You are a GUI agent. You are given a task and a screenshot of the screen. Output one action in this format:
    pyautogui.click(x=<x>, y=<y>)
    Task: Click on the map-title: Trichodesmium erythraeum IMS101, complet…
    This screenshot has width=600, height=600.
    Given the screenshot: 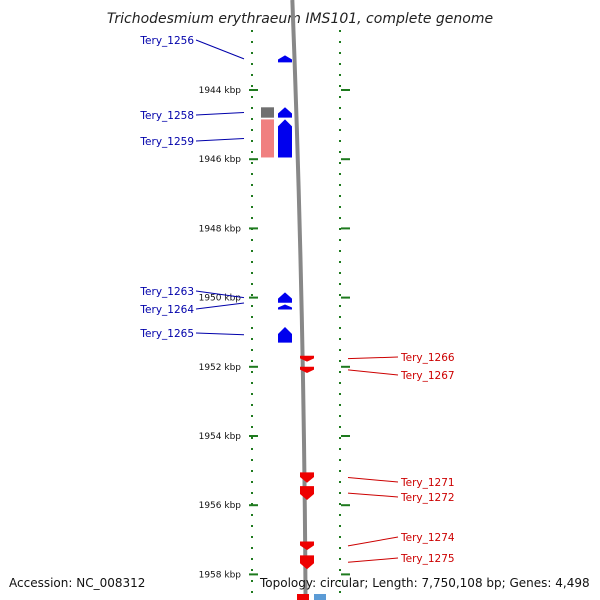 What is the action you would take?
    pyautogui.click(x=300, y=19)
    